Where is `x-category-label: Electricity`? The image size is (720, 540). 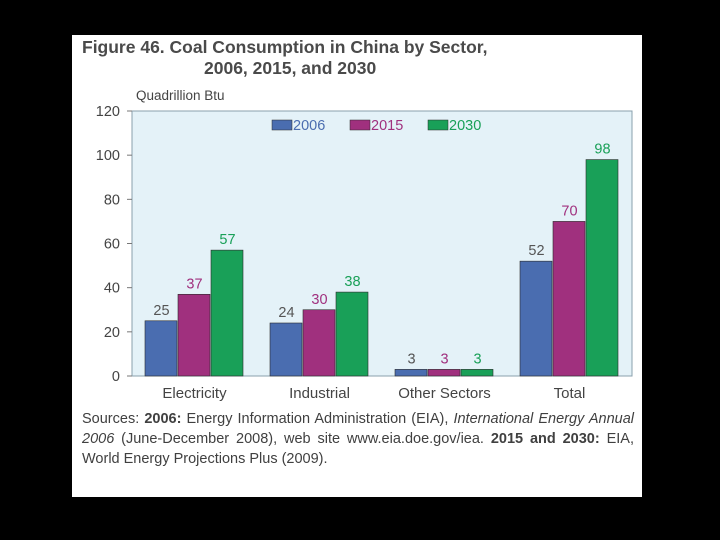 x-category-label: Electricity is located at coordinates (194, 393).